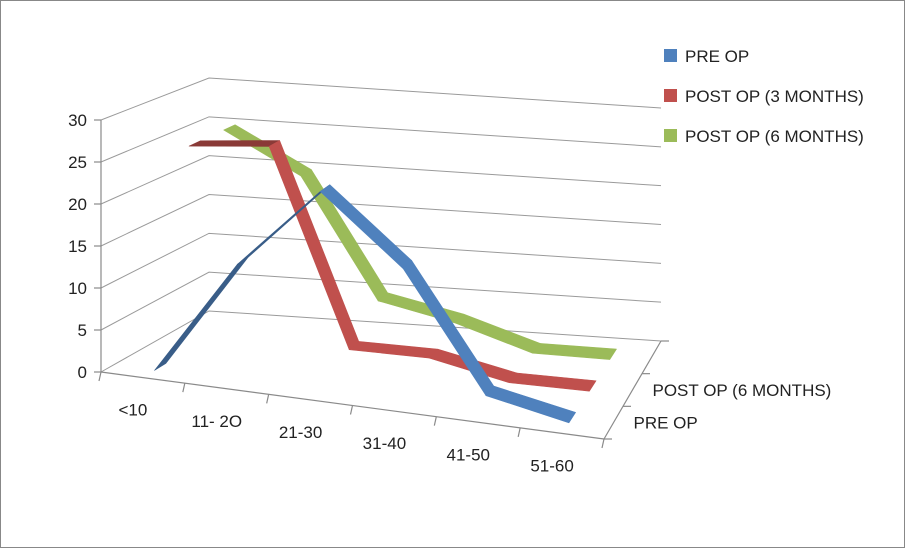  What do you see at coordinates (632, 390) in the screenshot?
I see `depth-axis` at bounding box center [632, 390].